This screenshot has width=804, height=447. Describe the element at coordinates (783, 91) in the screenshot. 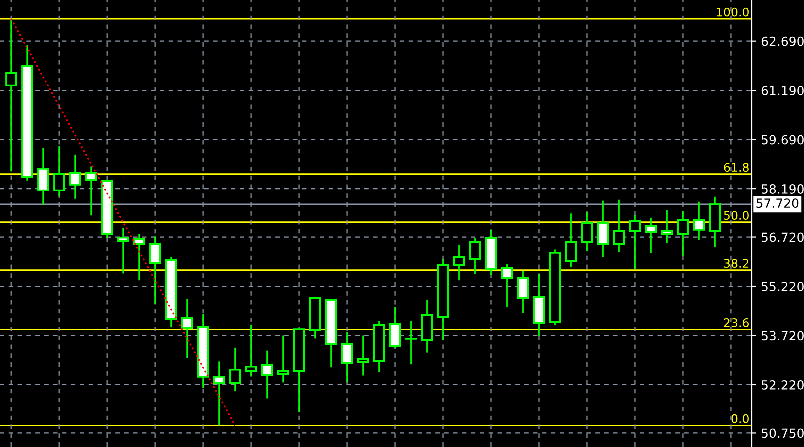

I see `y-tick-label: 61.190` at that location.